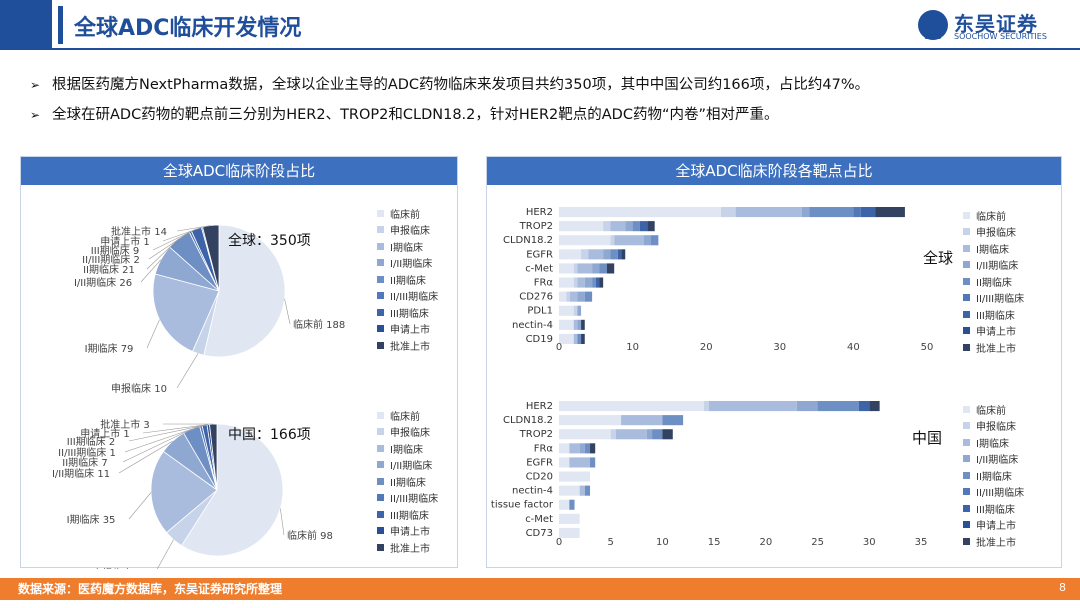 The width and height of the screenshot is (1080, 608). What do you see at coordinates (407, 230) in the screenshot?
I see `legend-item: 申报临床` at bounding box center [407, 230].